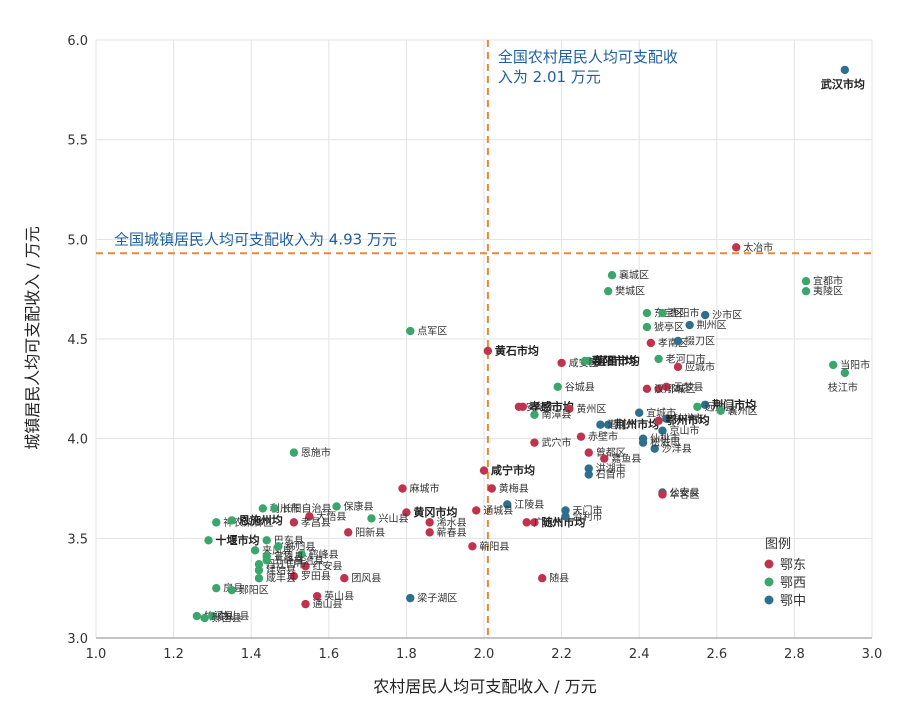  Describe the element at coordinates (688, 387) in the screenshot. I see `point-label: 云梦县` at that location.